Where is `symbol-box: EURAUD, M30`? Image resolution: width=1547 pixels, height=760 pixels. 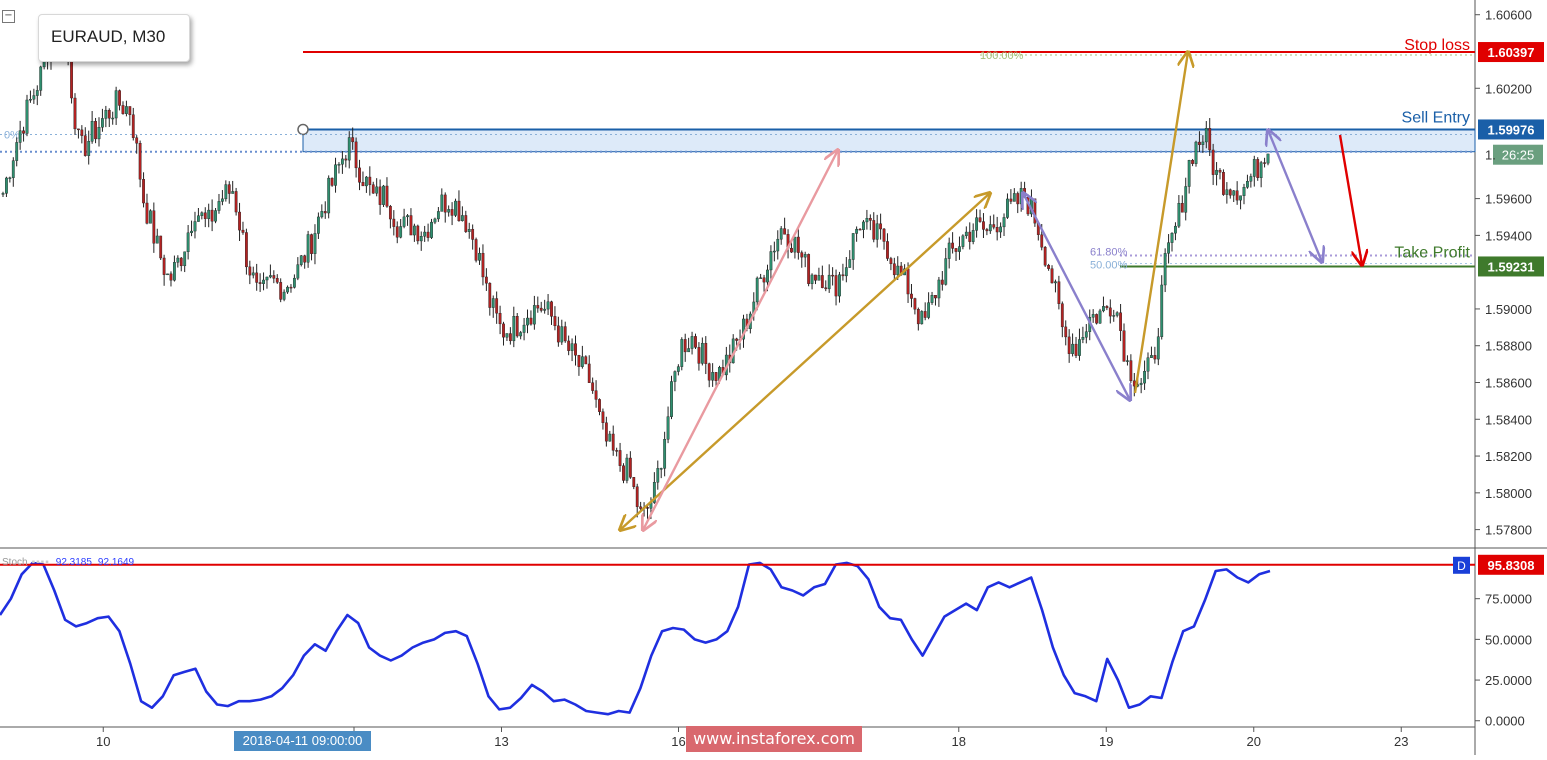
symbol-box: EURAUD, M30 is located at coordinates (114, 38).